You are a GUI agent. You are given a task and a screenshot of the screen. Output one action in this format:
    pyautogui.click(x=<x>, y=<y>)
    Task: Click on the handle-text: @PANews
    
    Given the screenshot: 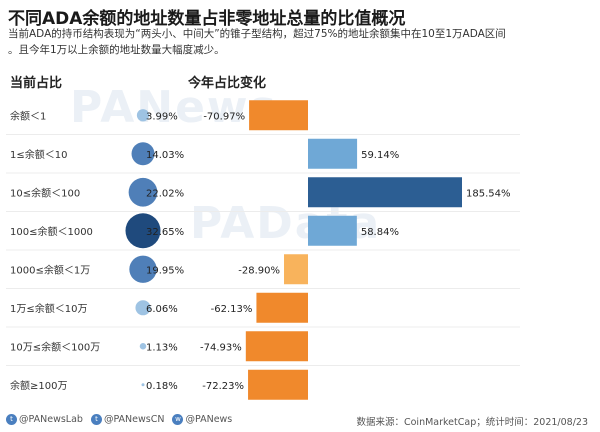 What is the action you would take?
    pyautogui.click(x=209, y=419)
    